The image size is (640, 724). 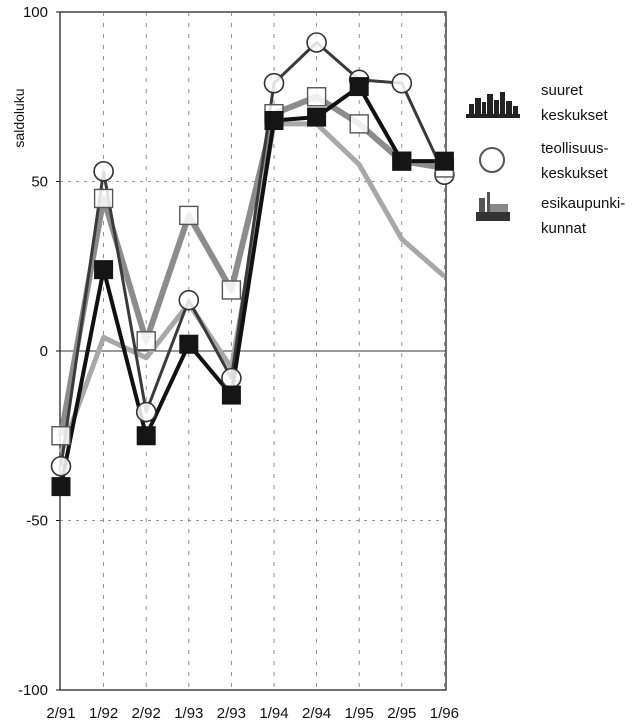 I want to click on x-tick-label: 1/94, so click(x=273, y=713).